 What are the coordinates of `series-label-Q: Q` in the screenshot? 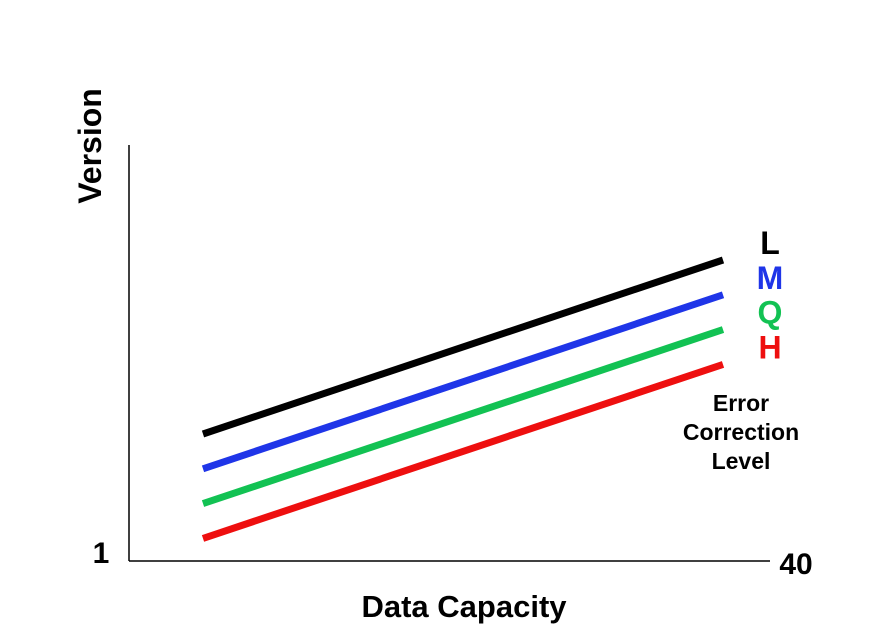 It's located at (770, 313).